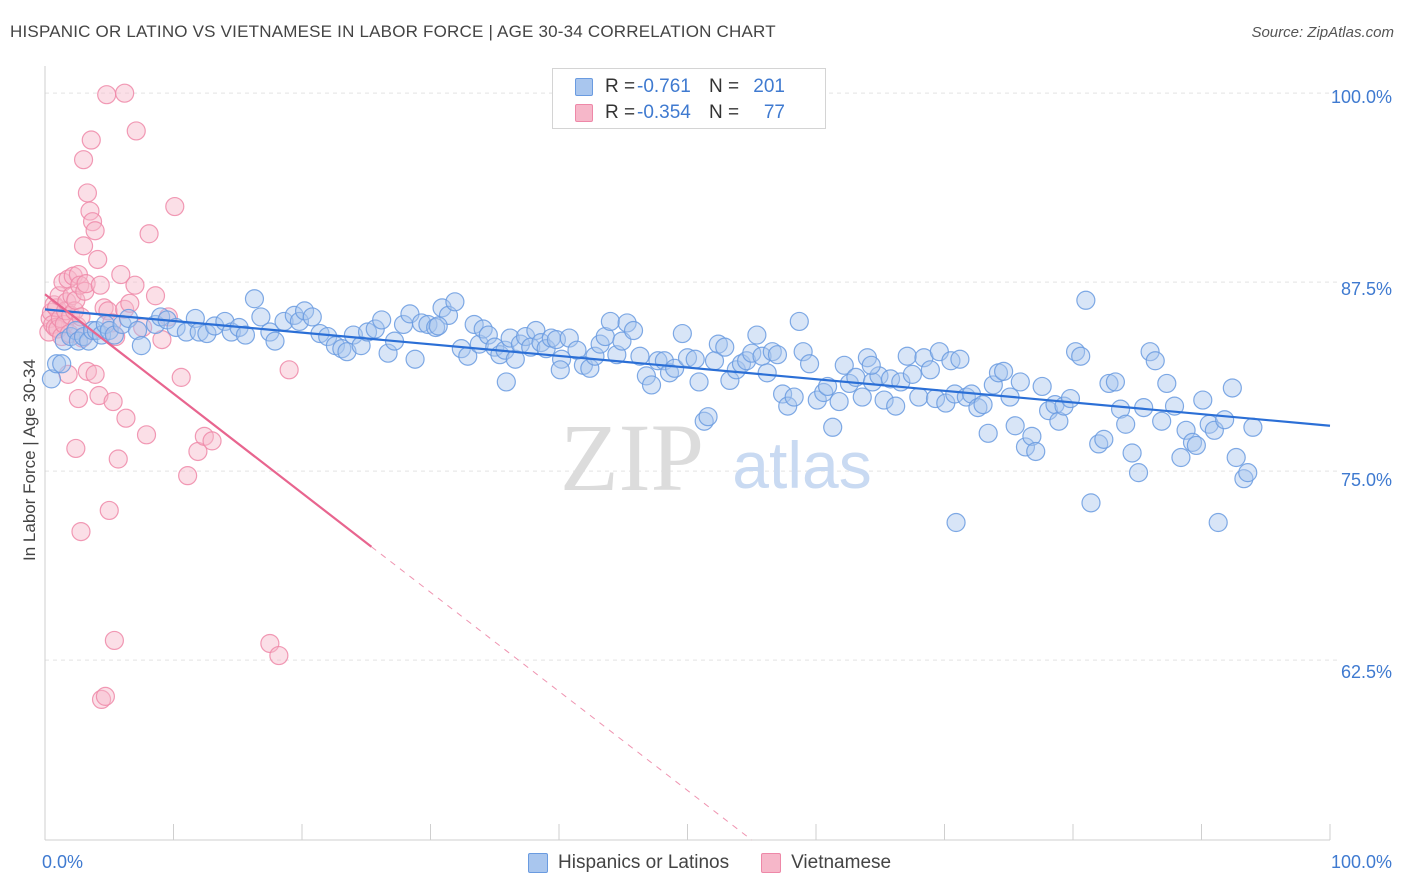 This screenshot has width=1406, height=892. I want to click on watermark: ZIP atlas, so click(716, 457).